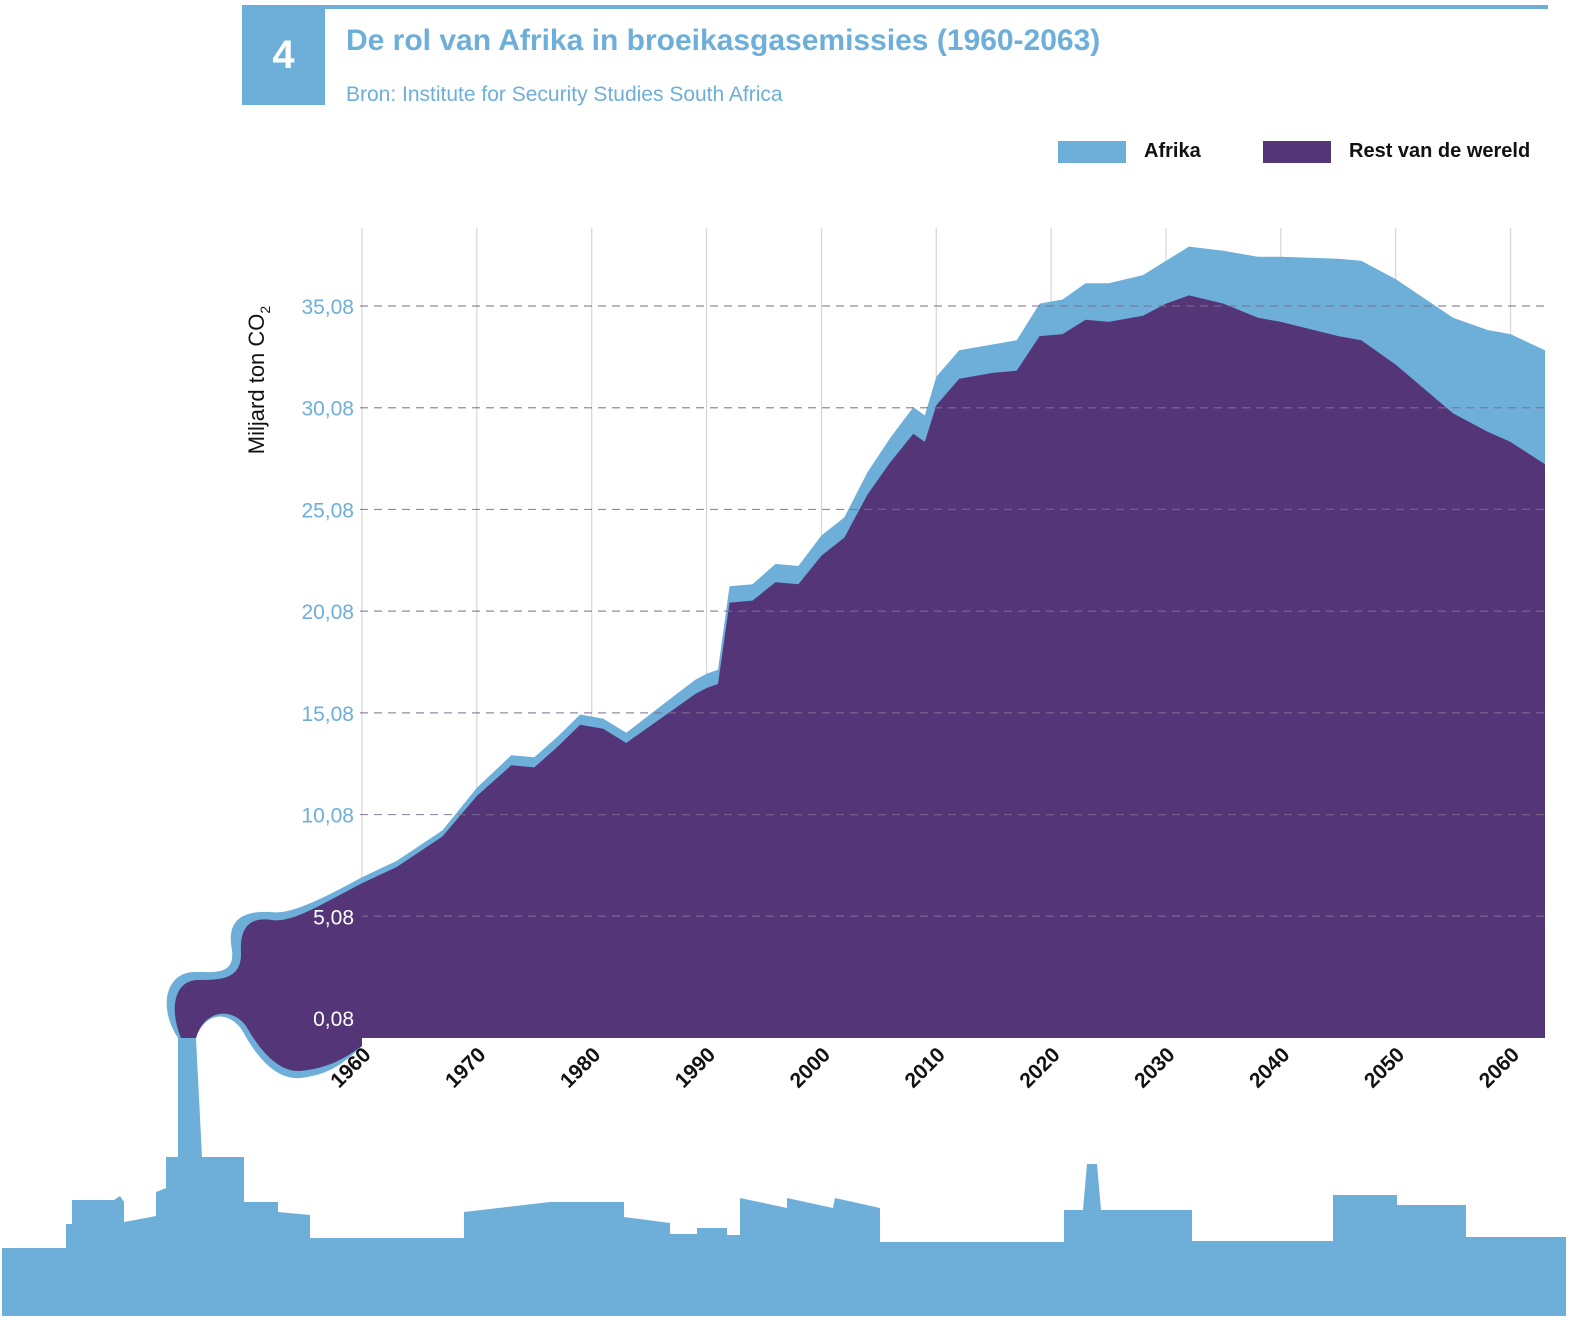 This screenshot has width=1570, height=1320. I want to click on legend-label-rest: Rest van de wereld, so click(1440, 151).